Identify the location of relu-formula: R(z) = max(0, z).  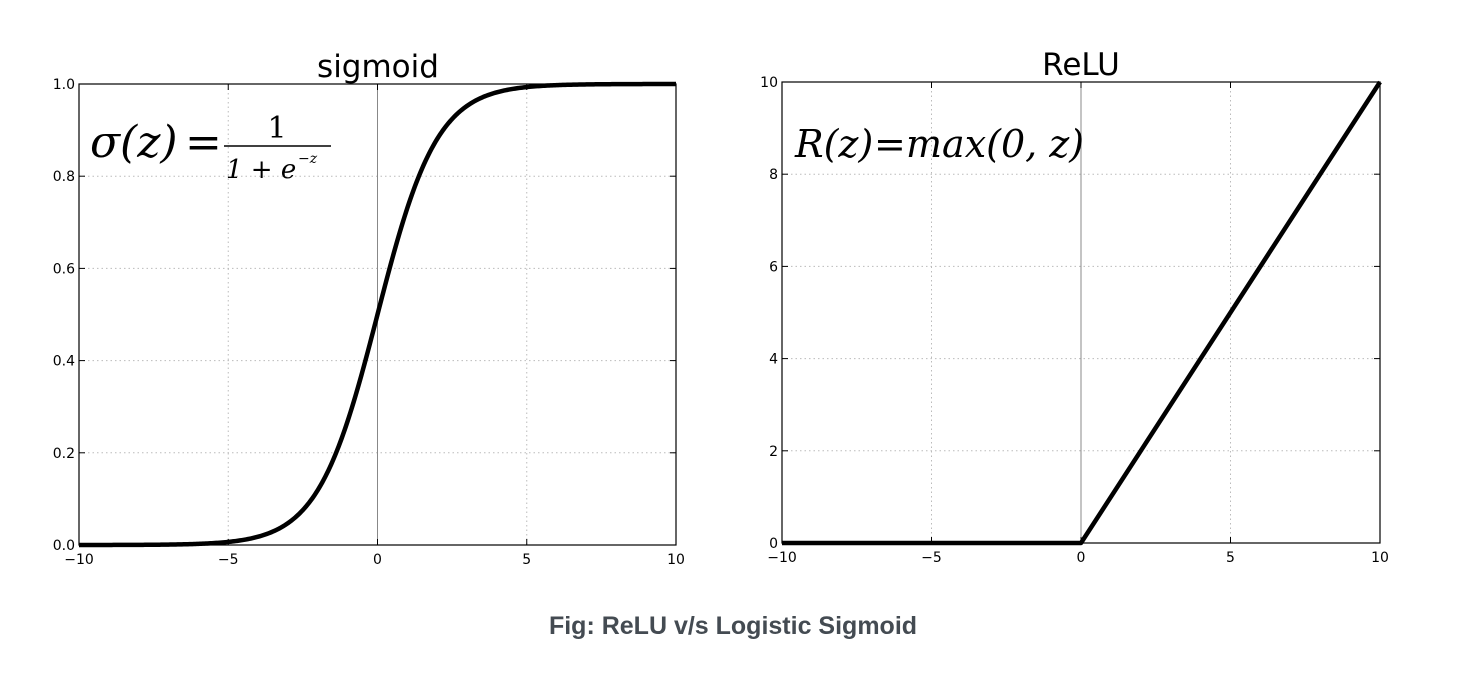
(939, 144).